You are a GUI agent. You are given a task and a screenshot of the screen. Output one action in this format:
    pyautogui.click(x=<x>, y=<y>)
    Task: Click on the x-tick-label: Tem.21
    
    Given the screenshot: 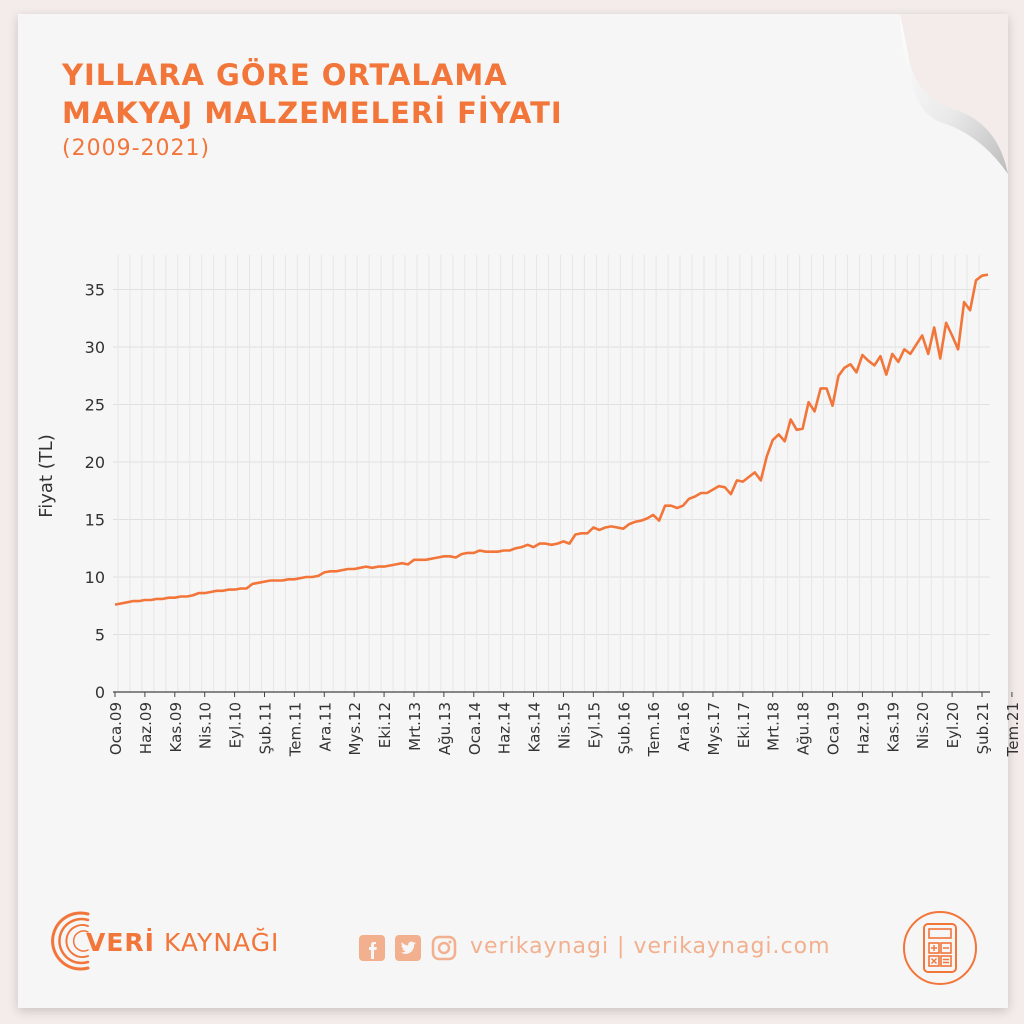 What is the action you would take?
    pyautogui.click(x=1013, y=729)
    